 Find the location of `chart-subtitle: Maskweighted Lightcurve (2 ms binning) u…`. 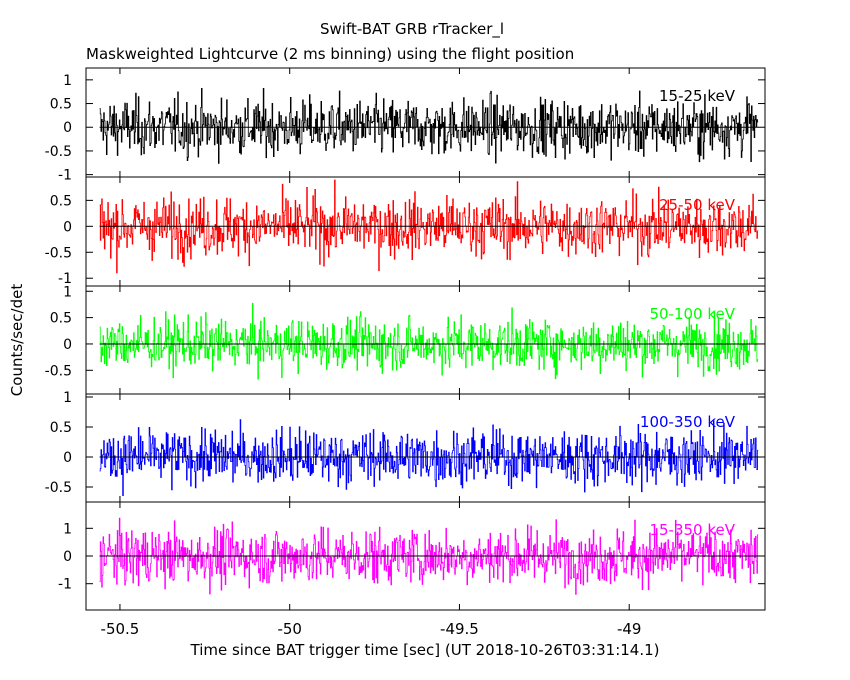

chart-subtitle: Maskweighted Lightcurve (2 ms binning) u… is located at coordinates (330, 54).